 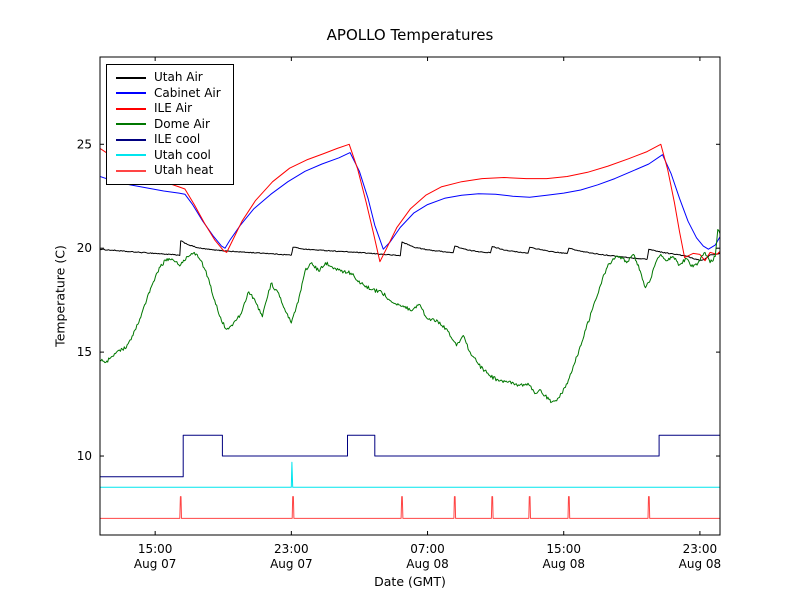 I want to click on legend-item-dome-air: Dome Air, so click(x=168, y=125).